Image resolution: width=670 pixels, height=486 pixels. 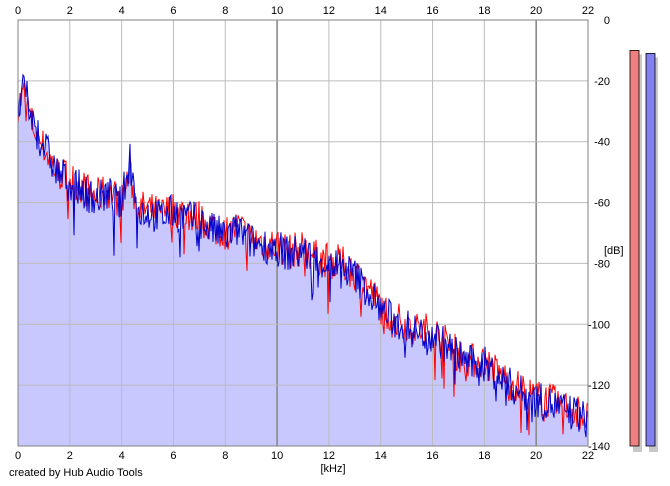 What do you see at coordinates (599, 447) in the screenshot?
I see `y-tick-label: -140` at bounding box center [599, 447].